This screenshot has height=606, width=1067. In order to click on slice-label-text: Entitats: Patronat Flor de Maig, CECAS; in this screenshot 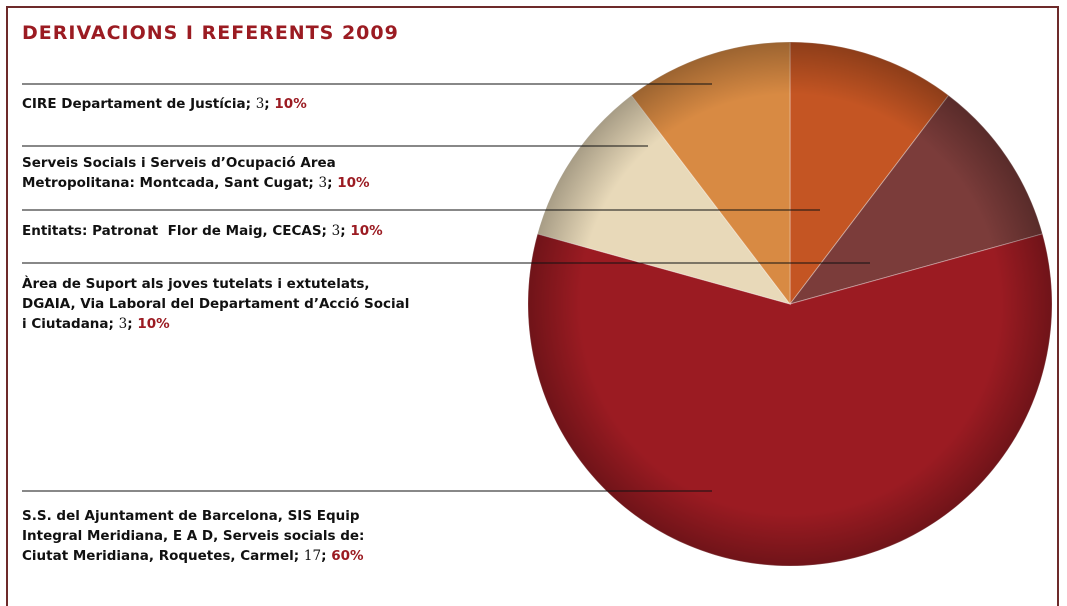, I will do `click(174, 231)`.